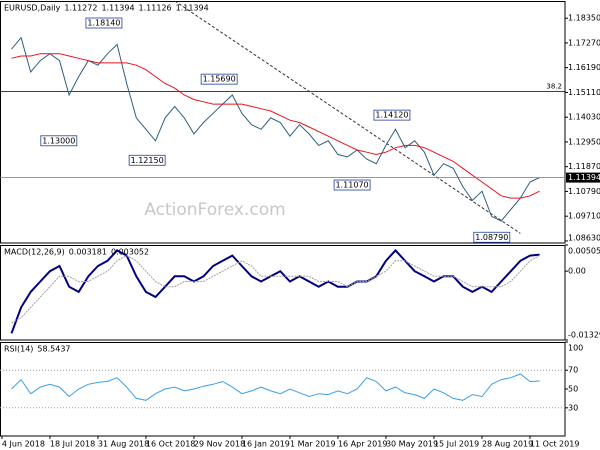  What do you see at coordinates (584, 251) in the screenshot?
I see `y-tick-label: 0.00505` at bounding box center [584, 251].